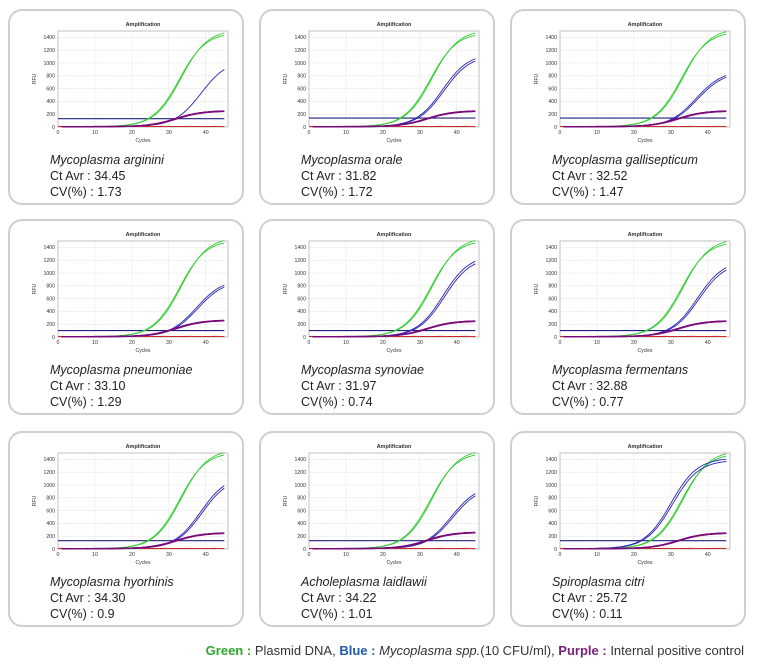 This screenshot has width=758, height=664. Describe the element at coordinates (357, 650) in the screenshot. I see `legend-blue-key: Blue :` at that location.